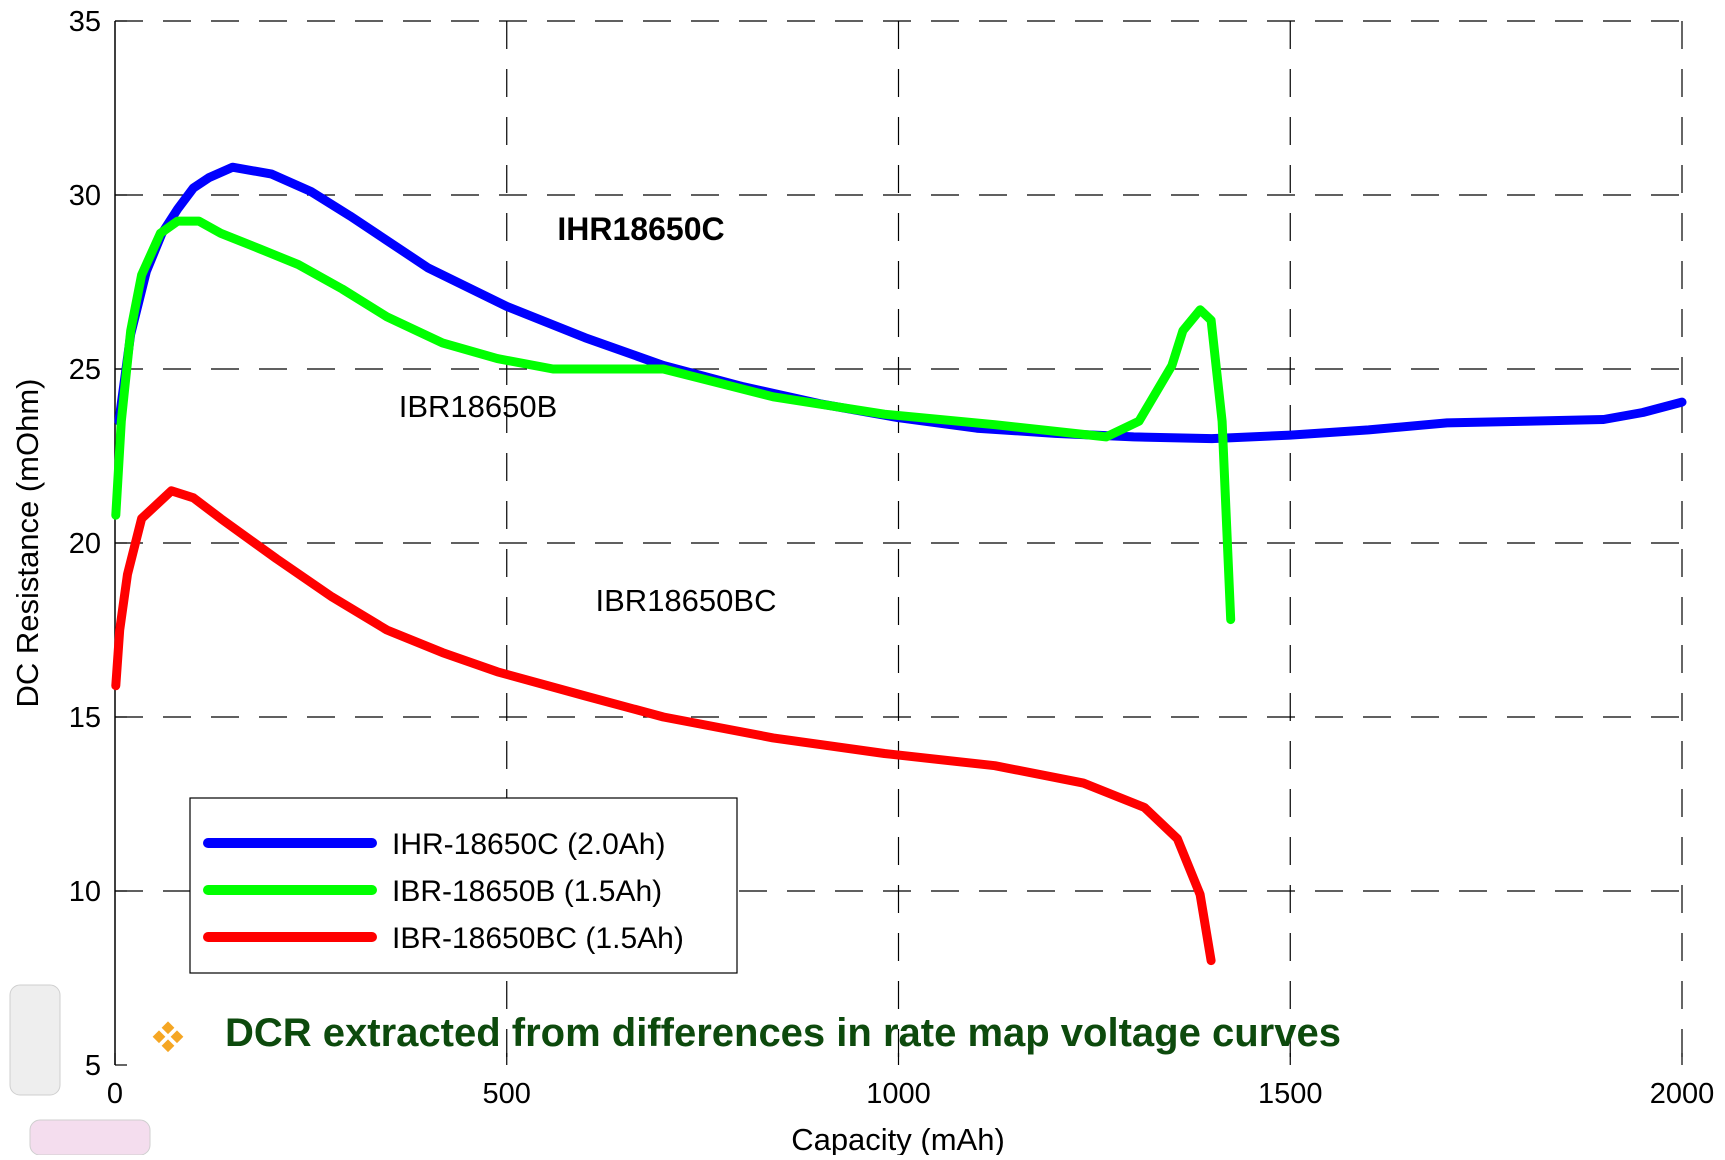  Describe the element at coordinates (85, 718) in the screenshot. I see `y-tick-label: 15` at that location.